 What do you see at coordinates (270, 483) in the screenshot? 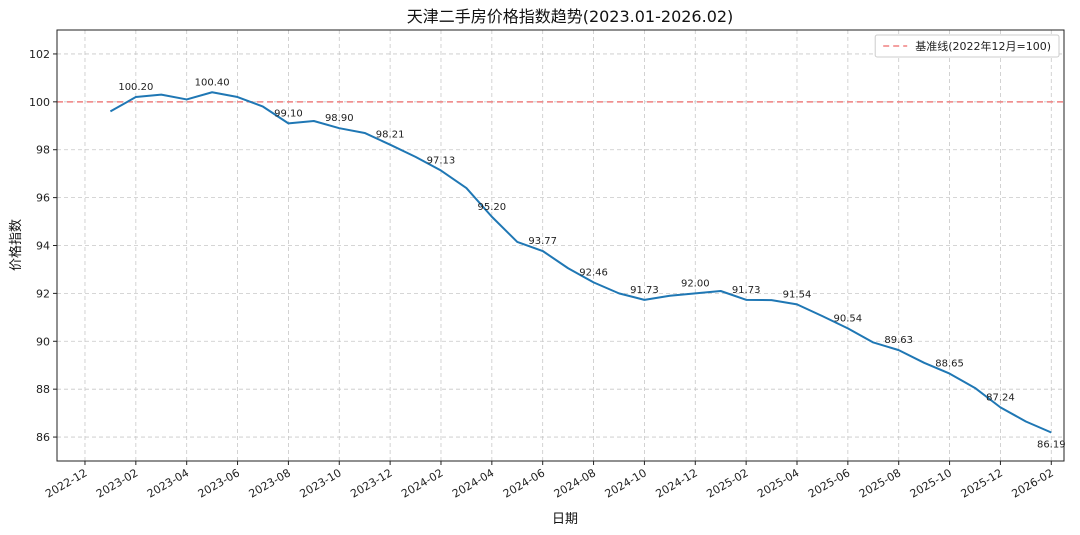
I see `x-tick-label: 2023-08` at bounding box center [270, 483].